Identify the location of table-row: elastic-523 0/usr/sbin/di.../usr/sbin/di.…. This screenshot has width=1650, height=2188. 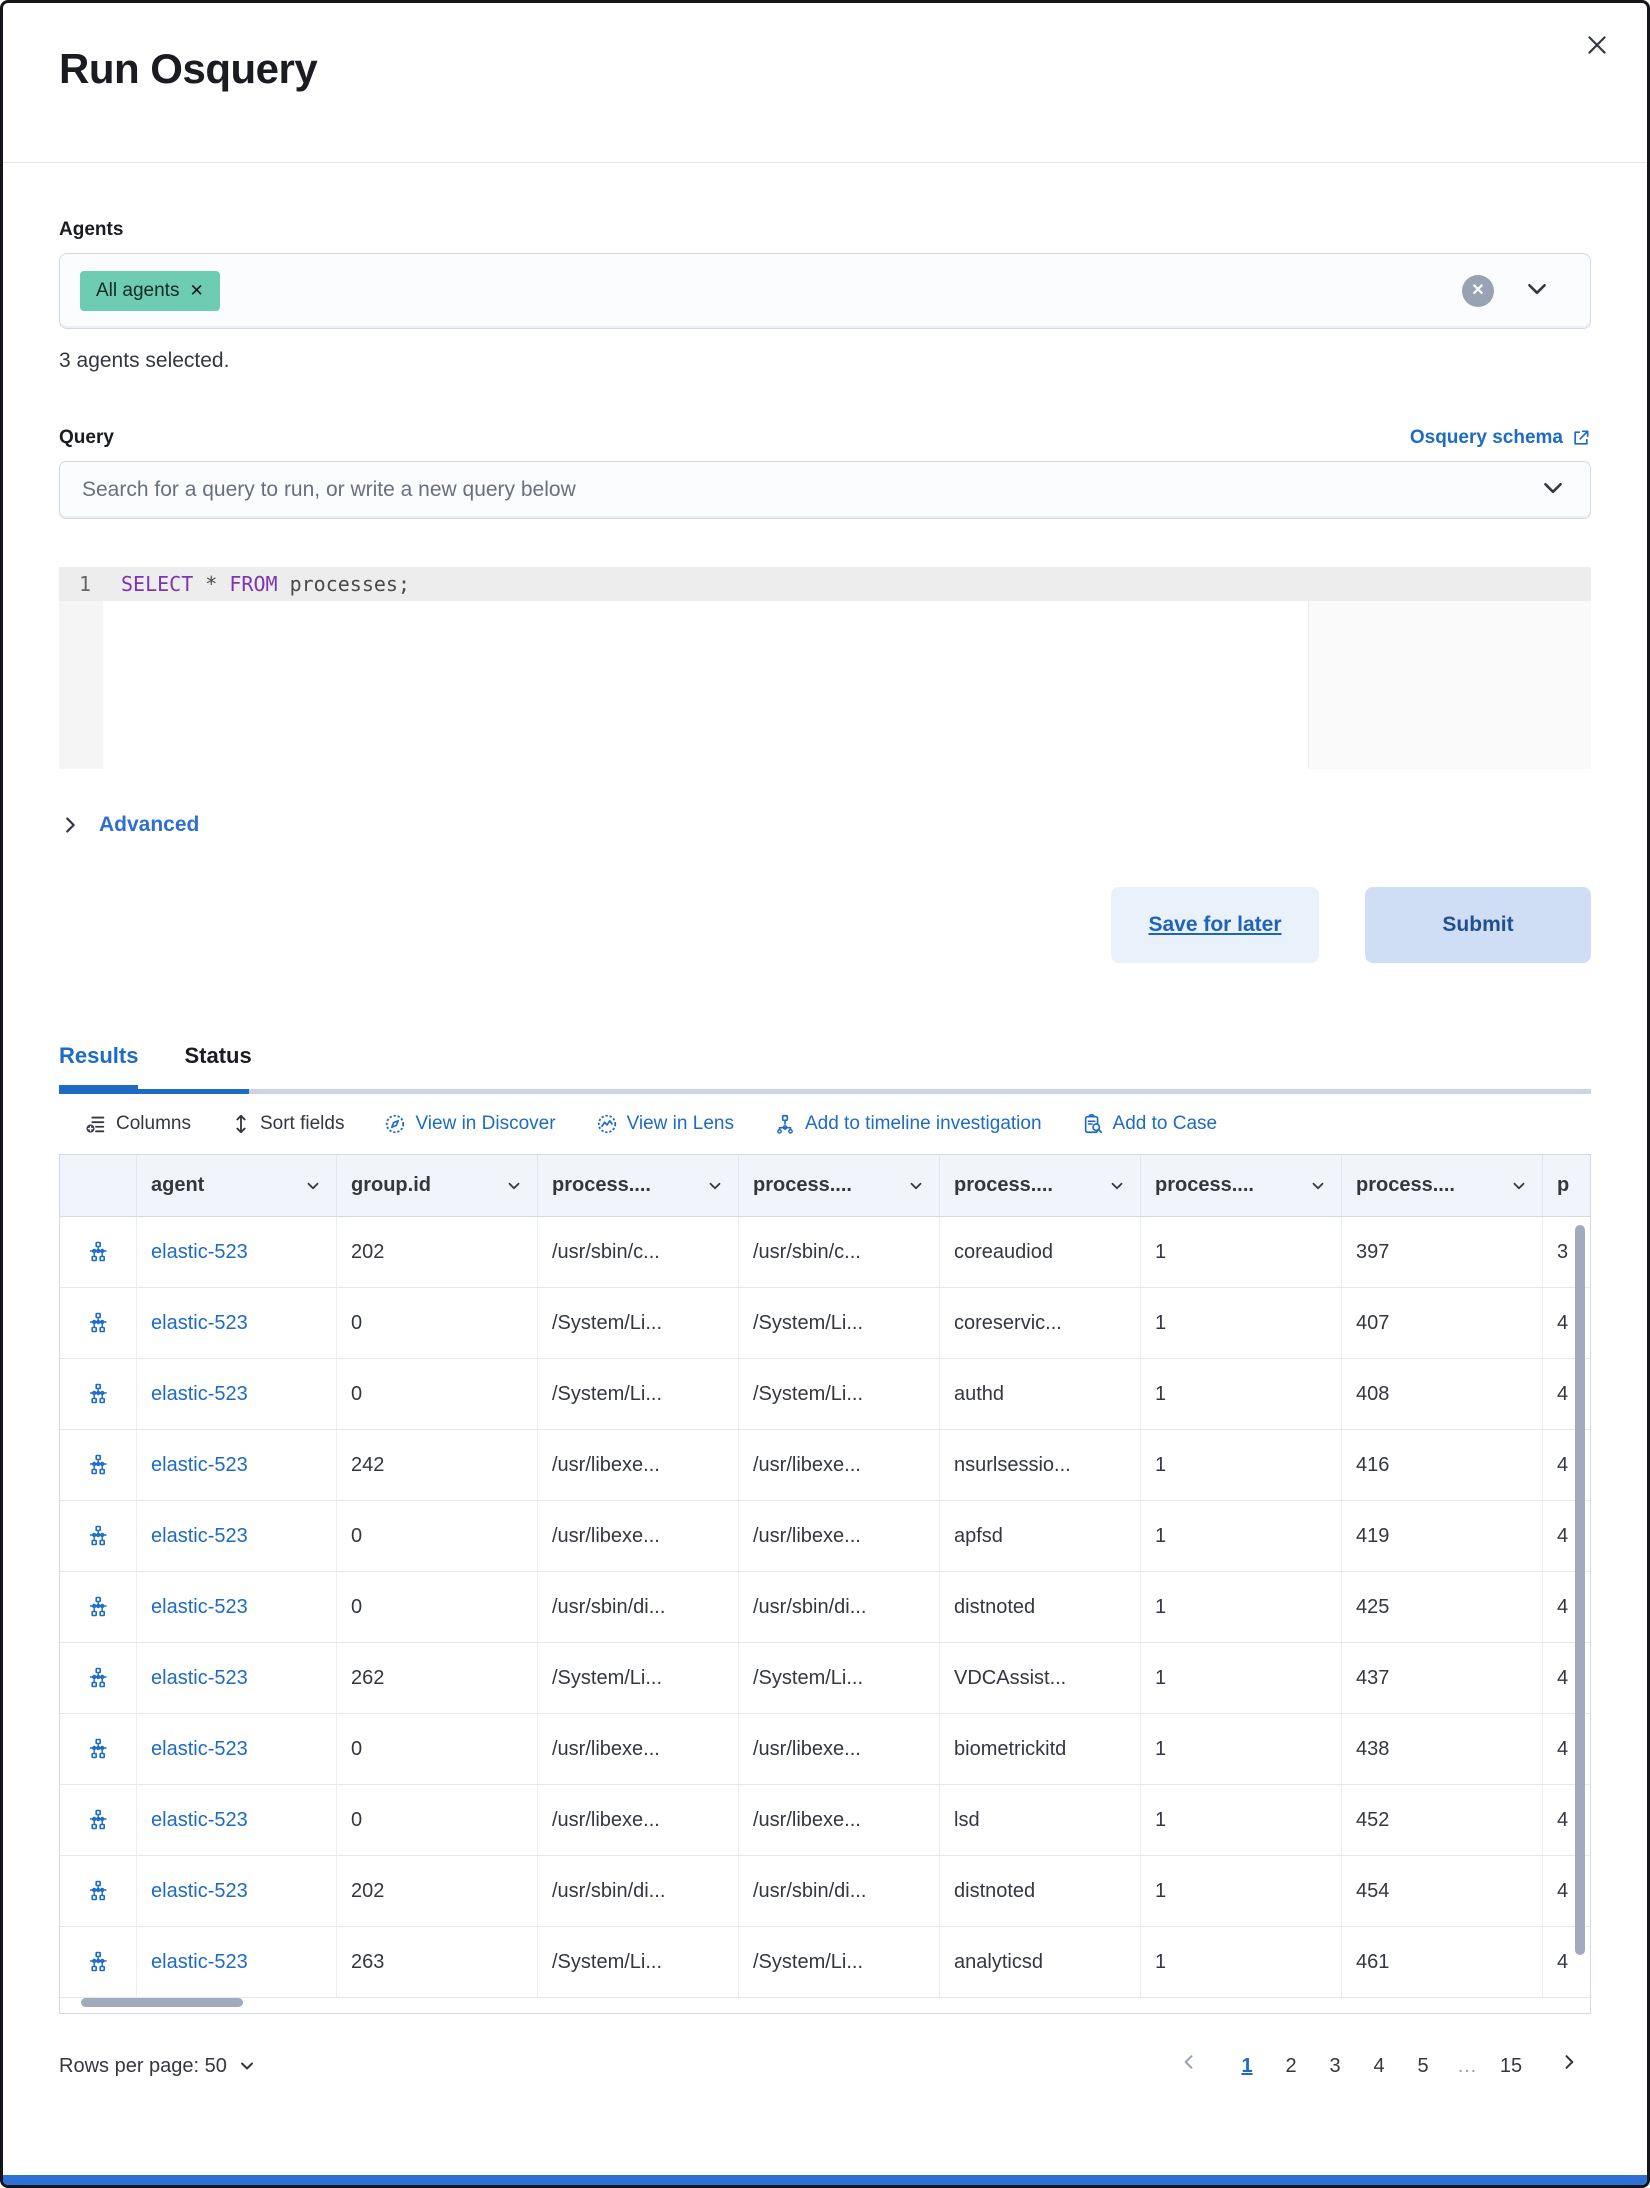
(825, 1607).